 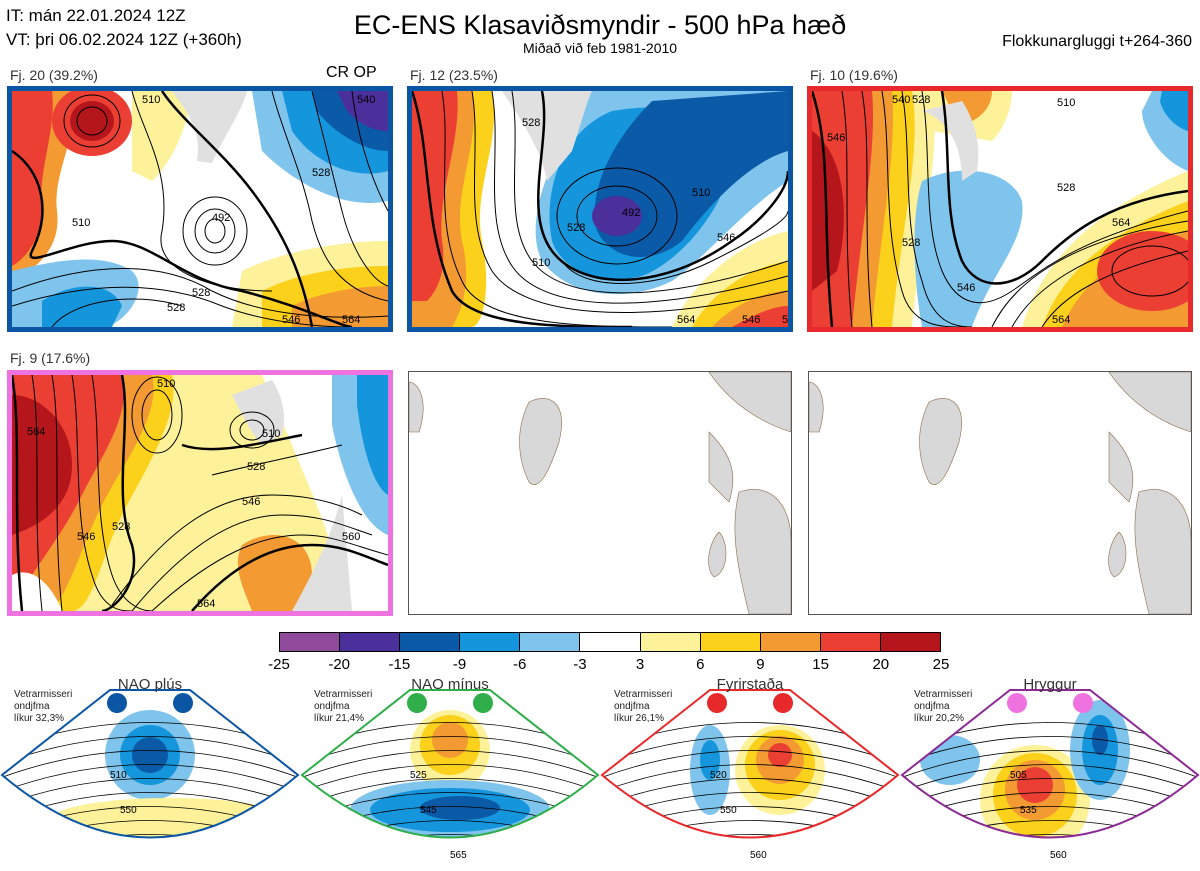 I want to click on colorbar-tick-0: -25, so click(x=279, y=664).